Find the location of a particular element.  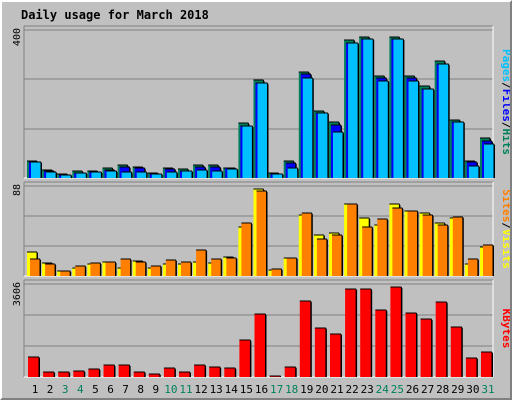

legend-files: Files is located at coordinates (505, 105).